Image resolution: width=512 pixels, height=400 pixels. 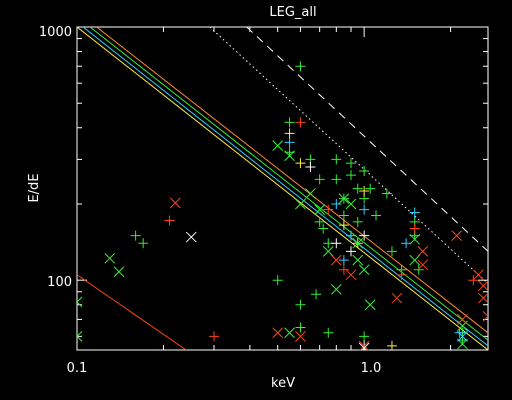 I want to click on y-axis-label: E/dE, so click(x=34, y=187).